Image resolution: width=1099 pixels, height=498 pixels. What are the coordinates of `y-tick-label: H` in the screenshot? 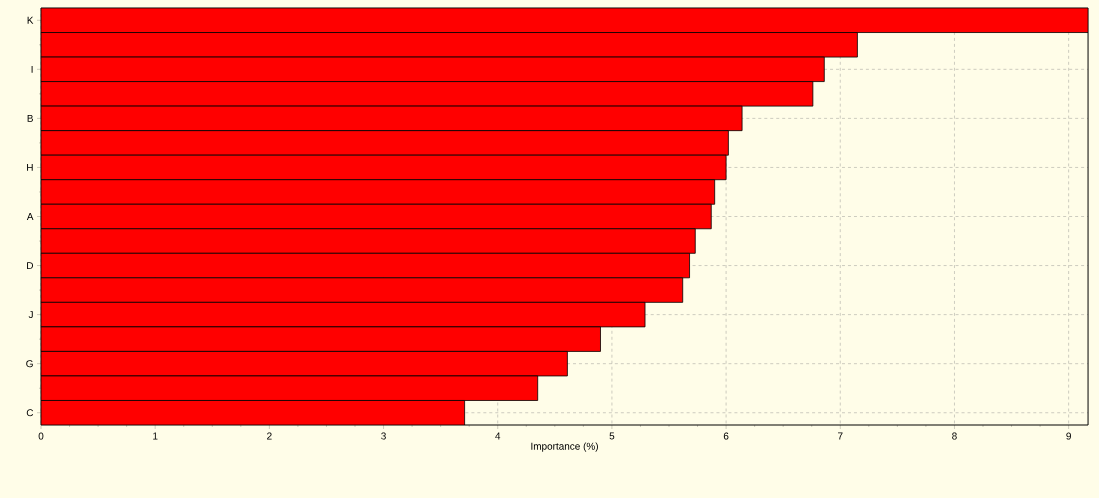 It's located at (30, 167).